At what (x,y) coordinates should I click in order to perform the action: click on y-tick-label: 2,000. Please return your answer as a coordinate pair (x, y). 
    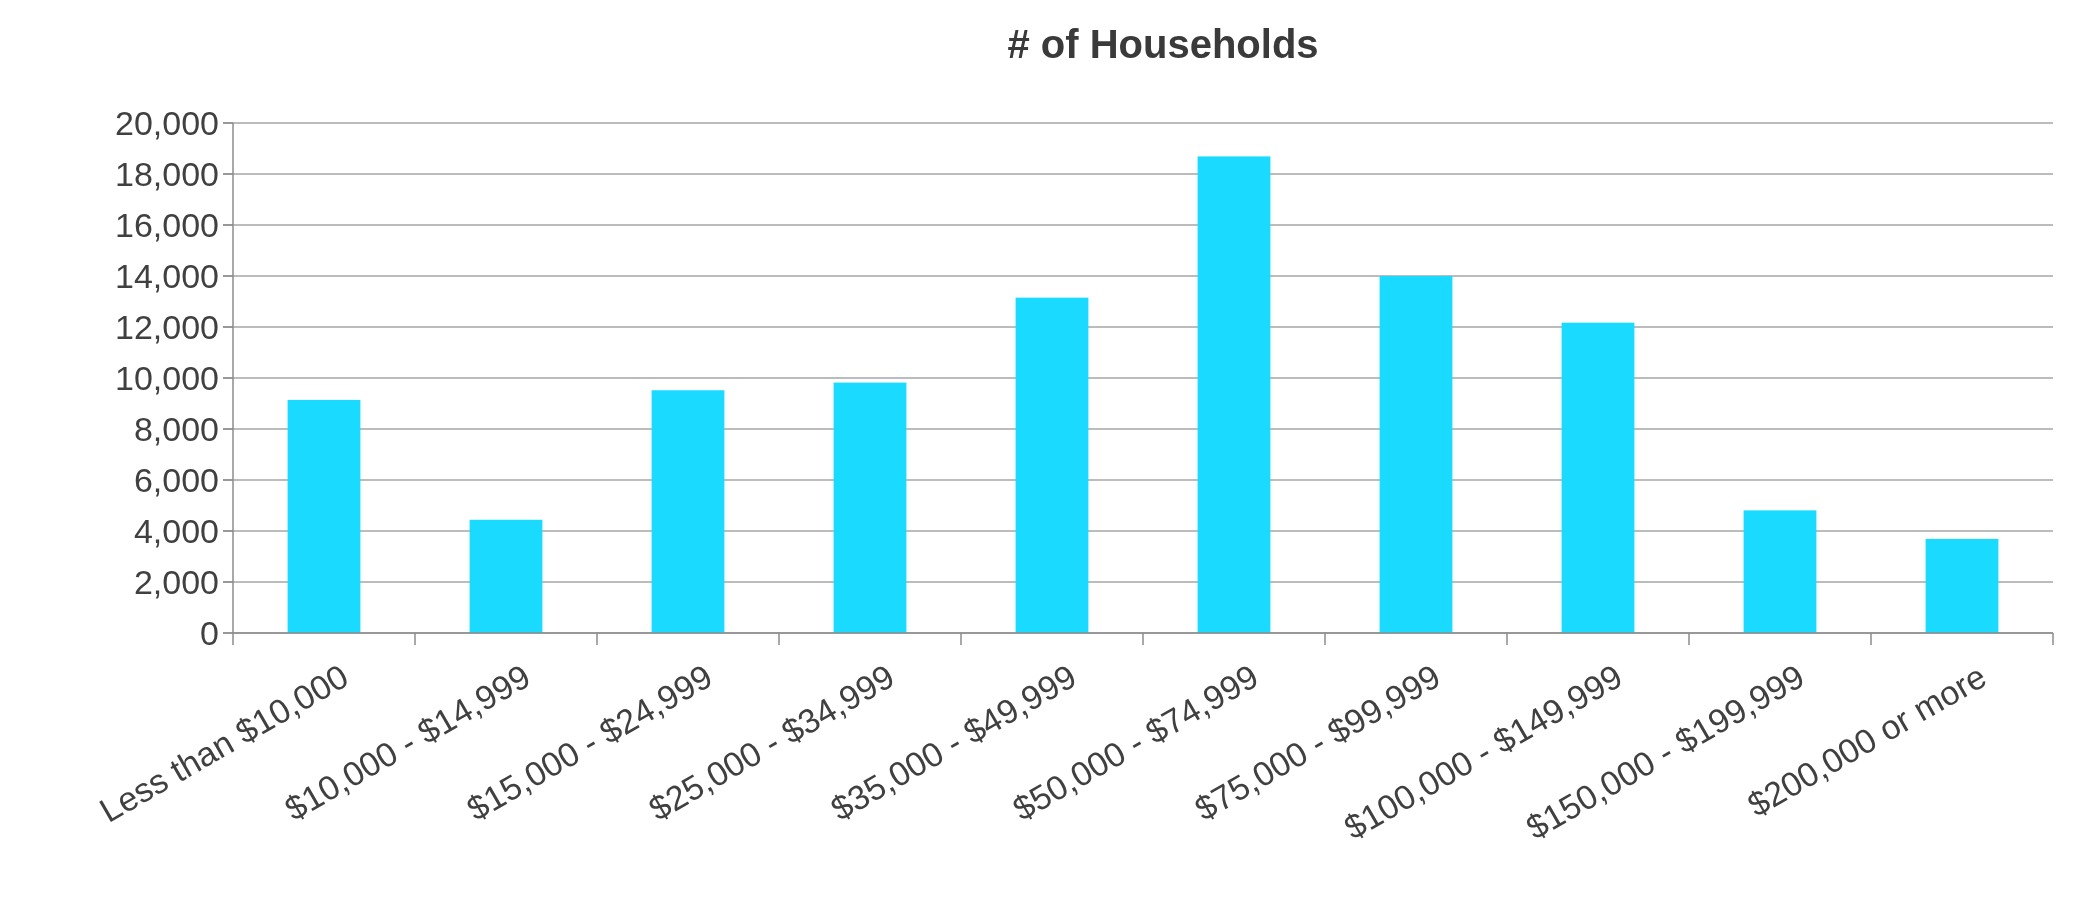
    Looking at the image, I should click on (176, 581).